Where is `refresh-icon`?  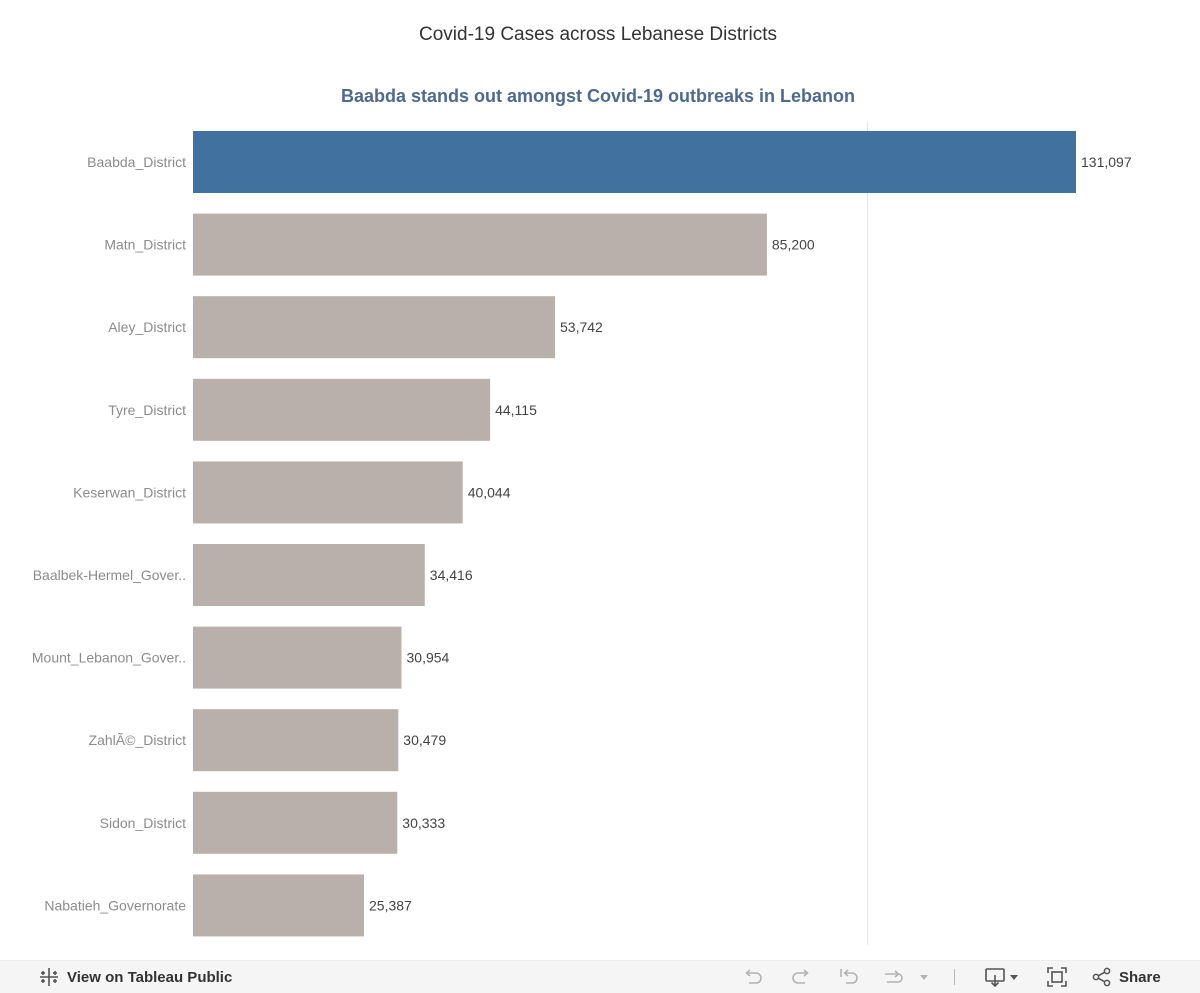 refresh-icon is located at coordinates (893, 977).